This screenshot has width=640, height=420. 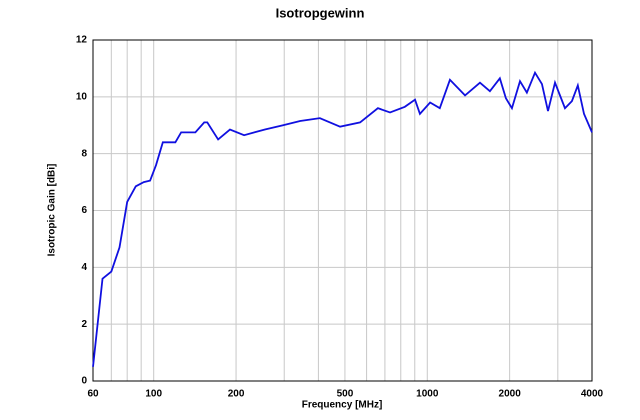 What do you see at coordinates (84, 324) in the screenshot?
I see `y-tick-label: 2` at bounding box center [84, 324].